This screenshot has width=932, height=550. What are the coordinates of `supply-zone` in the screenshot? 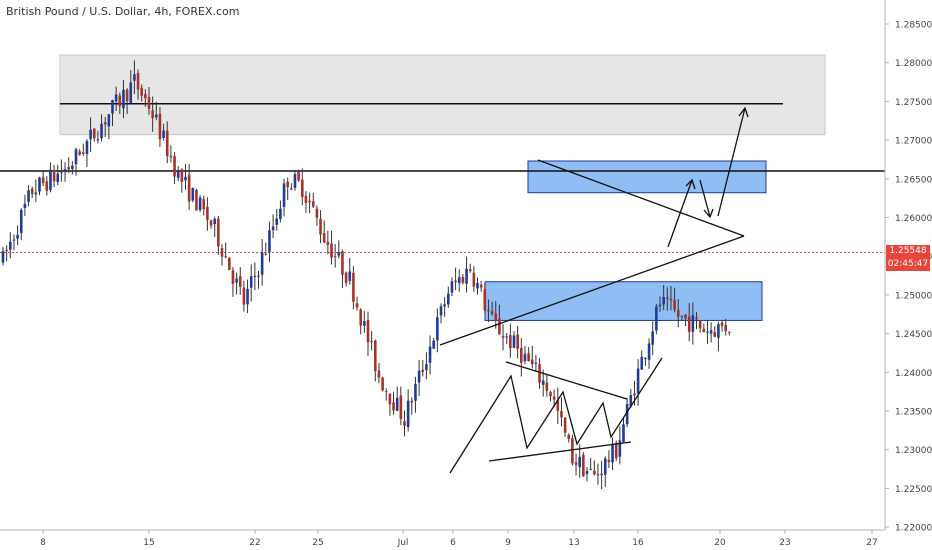 It's located at (647, 177).